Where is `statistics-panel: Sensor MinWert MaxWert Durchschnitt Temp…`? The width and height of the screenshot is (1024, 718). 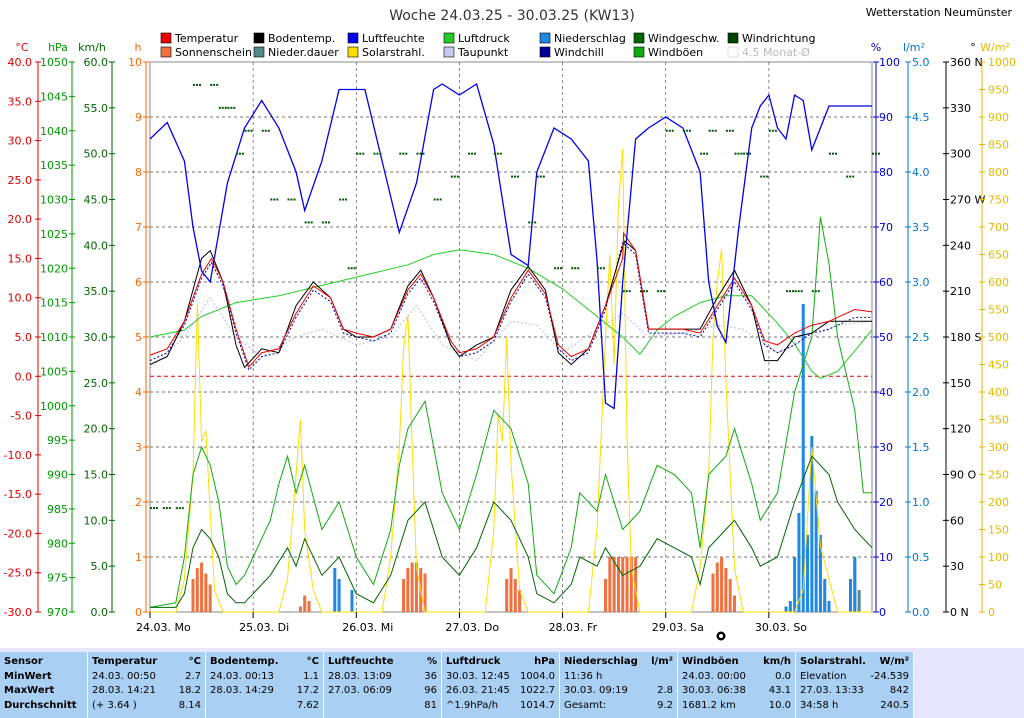
statistics-panel: Sensor MinWert MaxWert Durchschnitt Temp… is located at coordinates (512, 683).